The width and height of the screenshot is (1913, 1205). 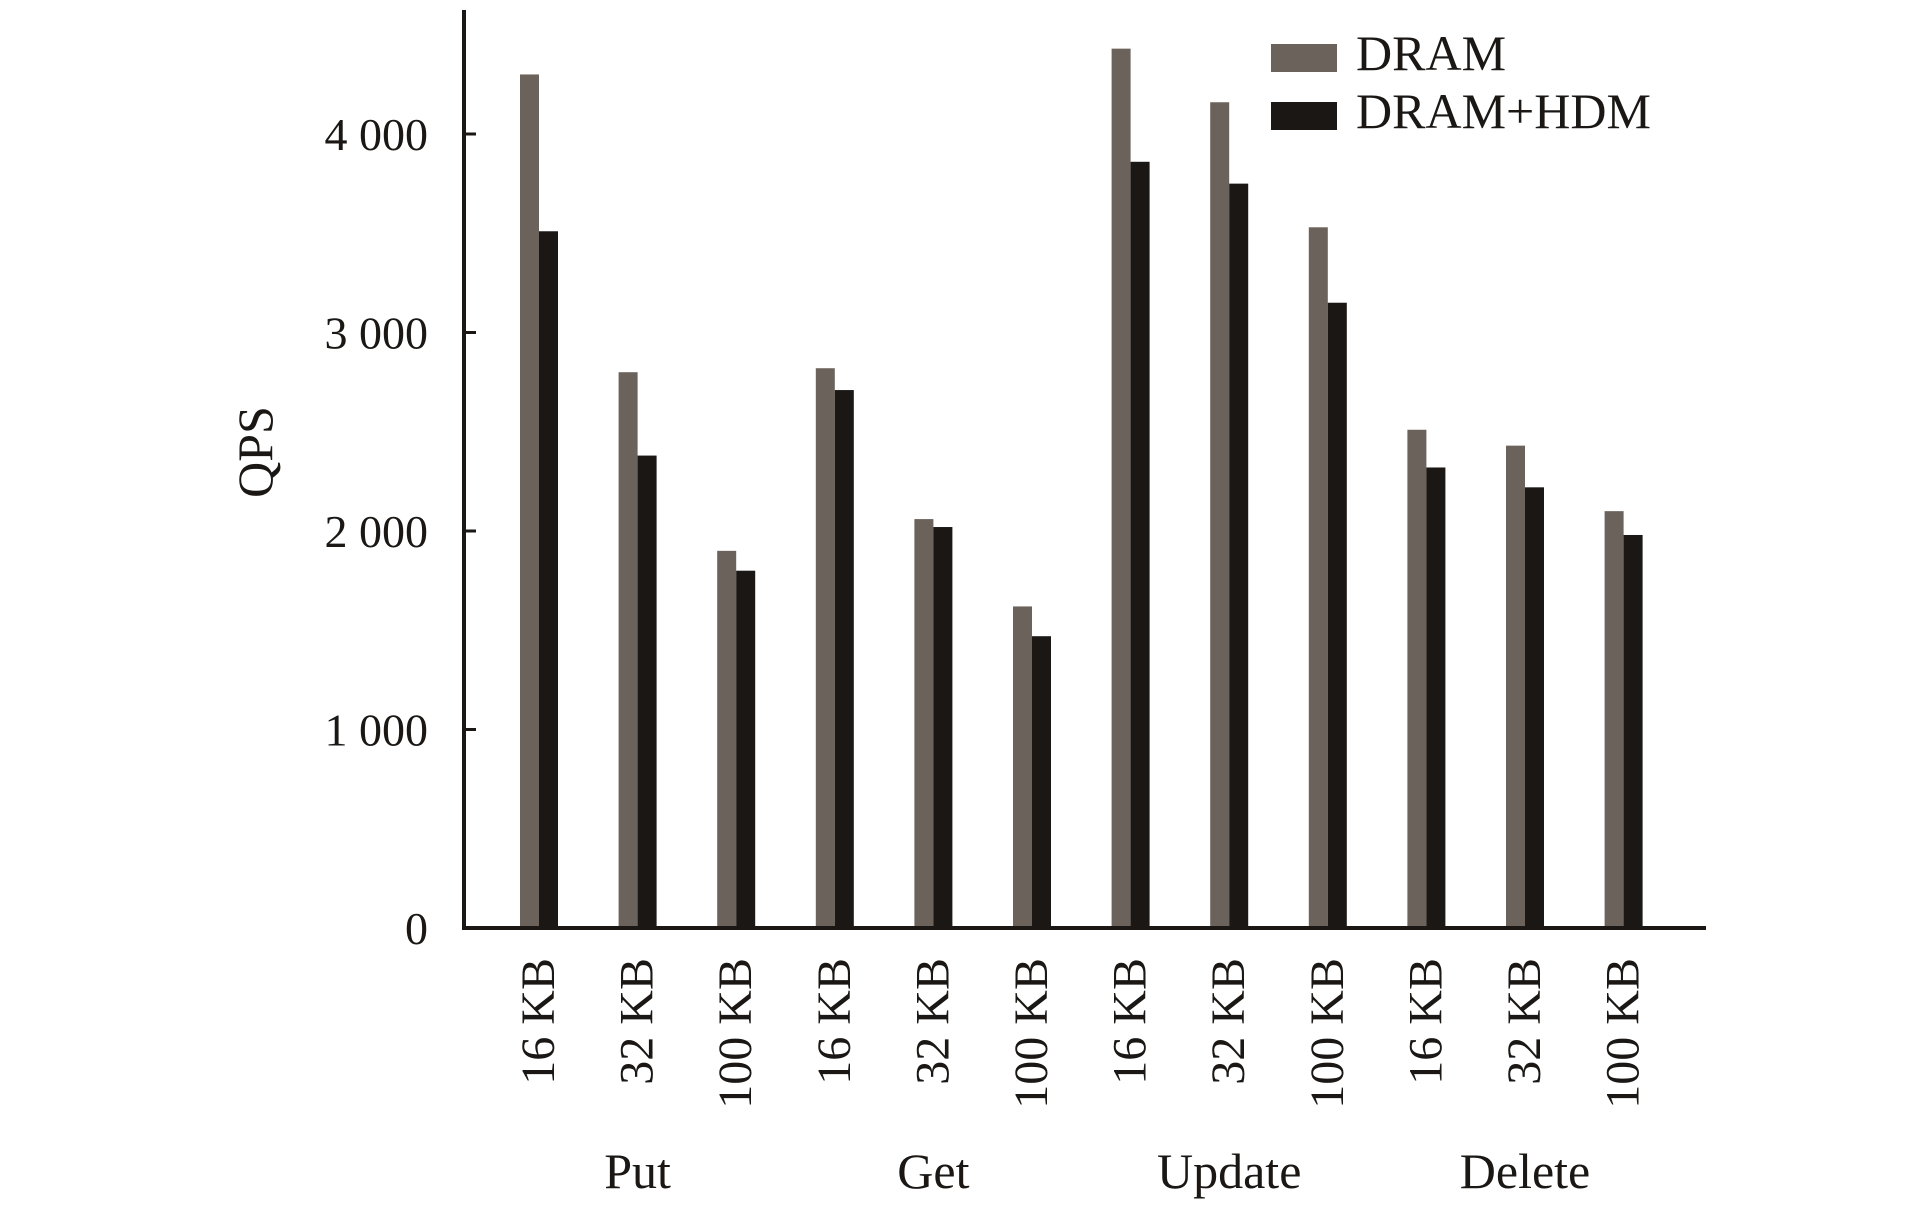 What do you see at coordinates (1229, 1171) in the screenshot?
I see `group-label-update: Update` at bounding box center [1229, 1171].